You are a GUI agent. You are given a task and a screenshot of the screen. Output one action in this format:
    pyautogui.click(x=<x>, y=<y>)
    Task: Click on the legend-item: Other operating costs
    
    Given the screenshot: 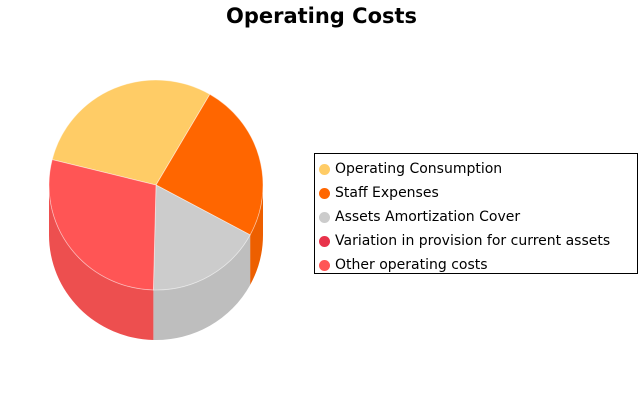 What is the action you would take?
    pyautogui.click(x=478, y=265)
    